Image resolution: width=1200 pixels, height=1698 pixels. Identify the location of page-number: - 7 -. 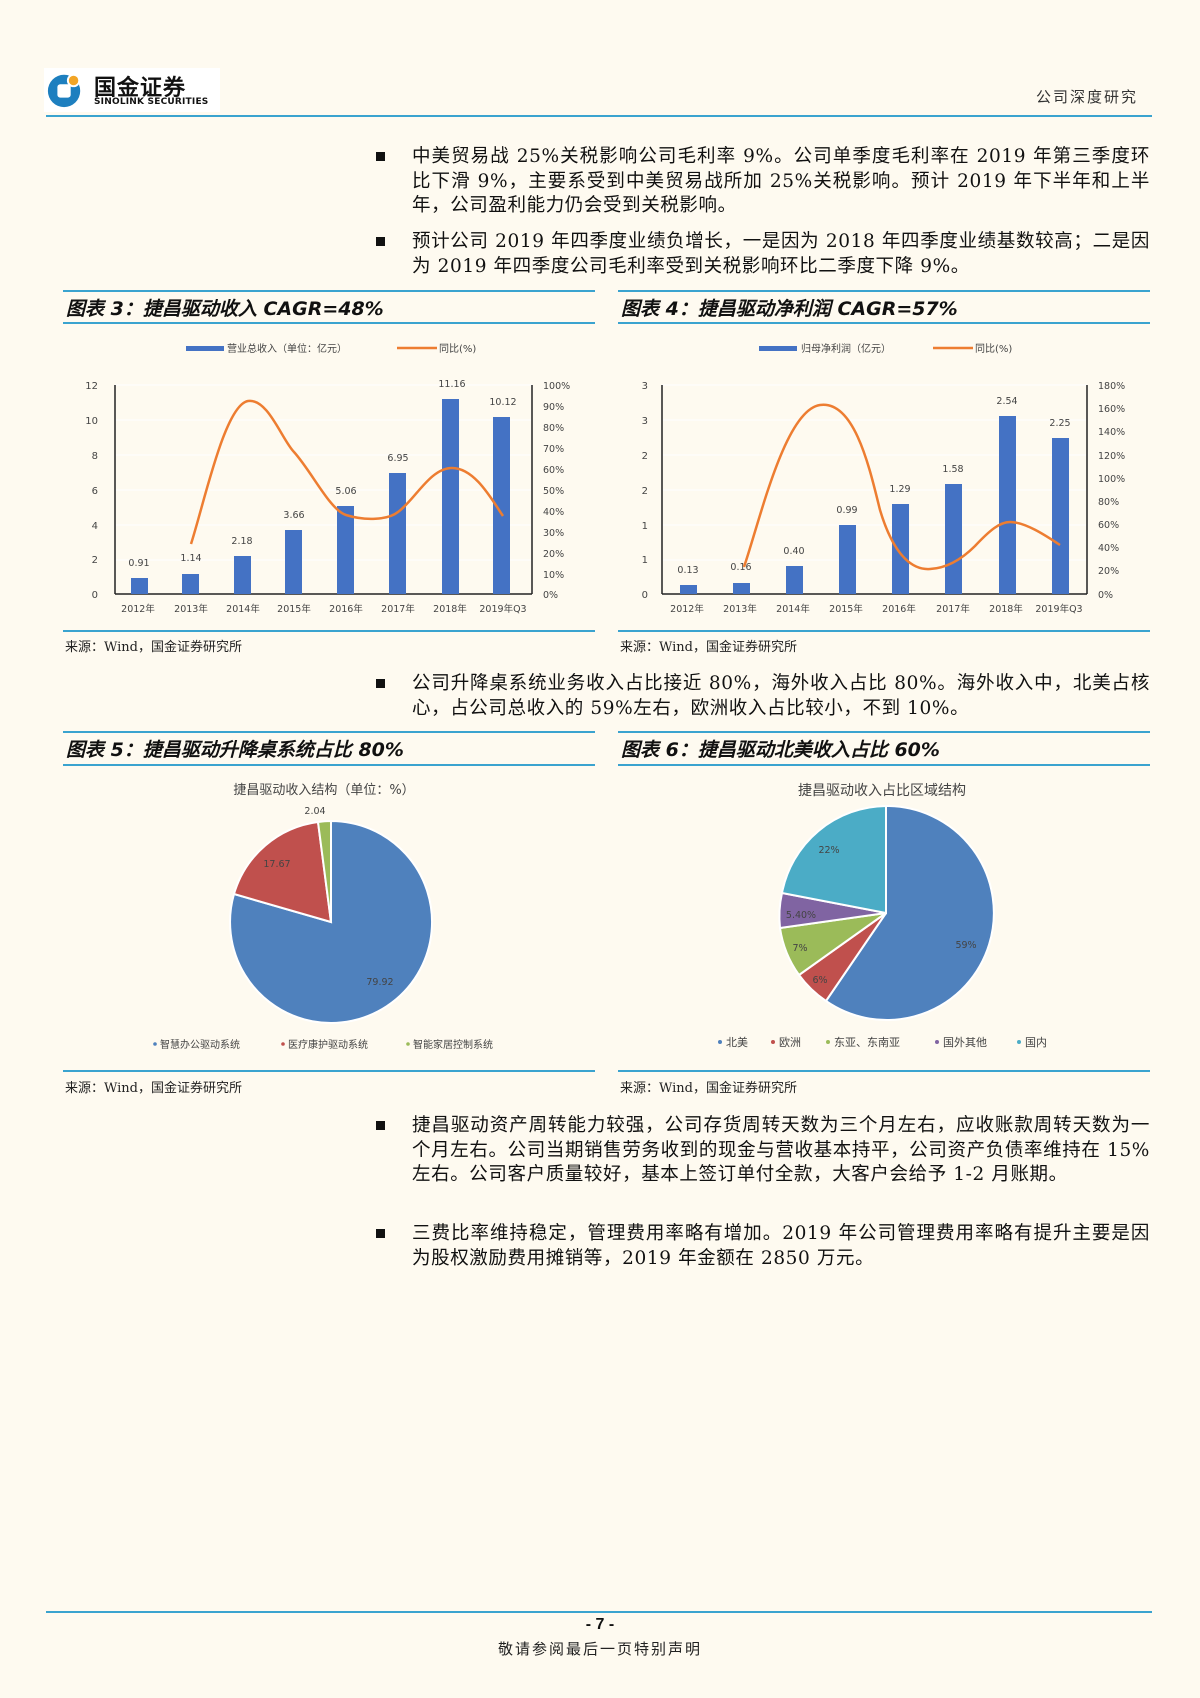
(600, 1624).